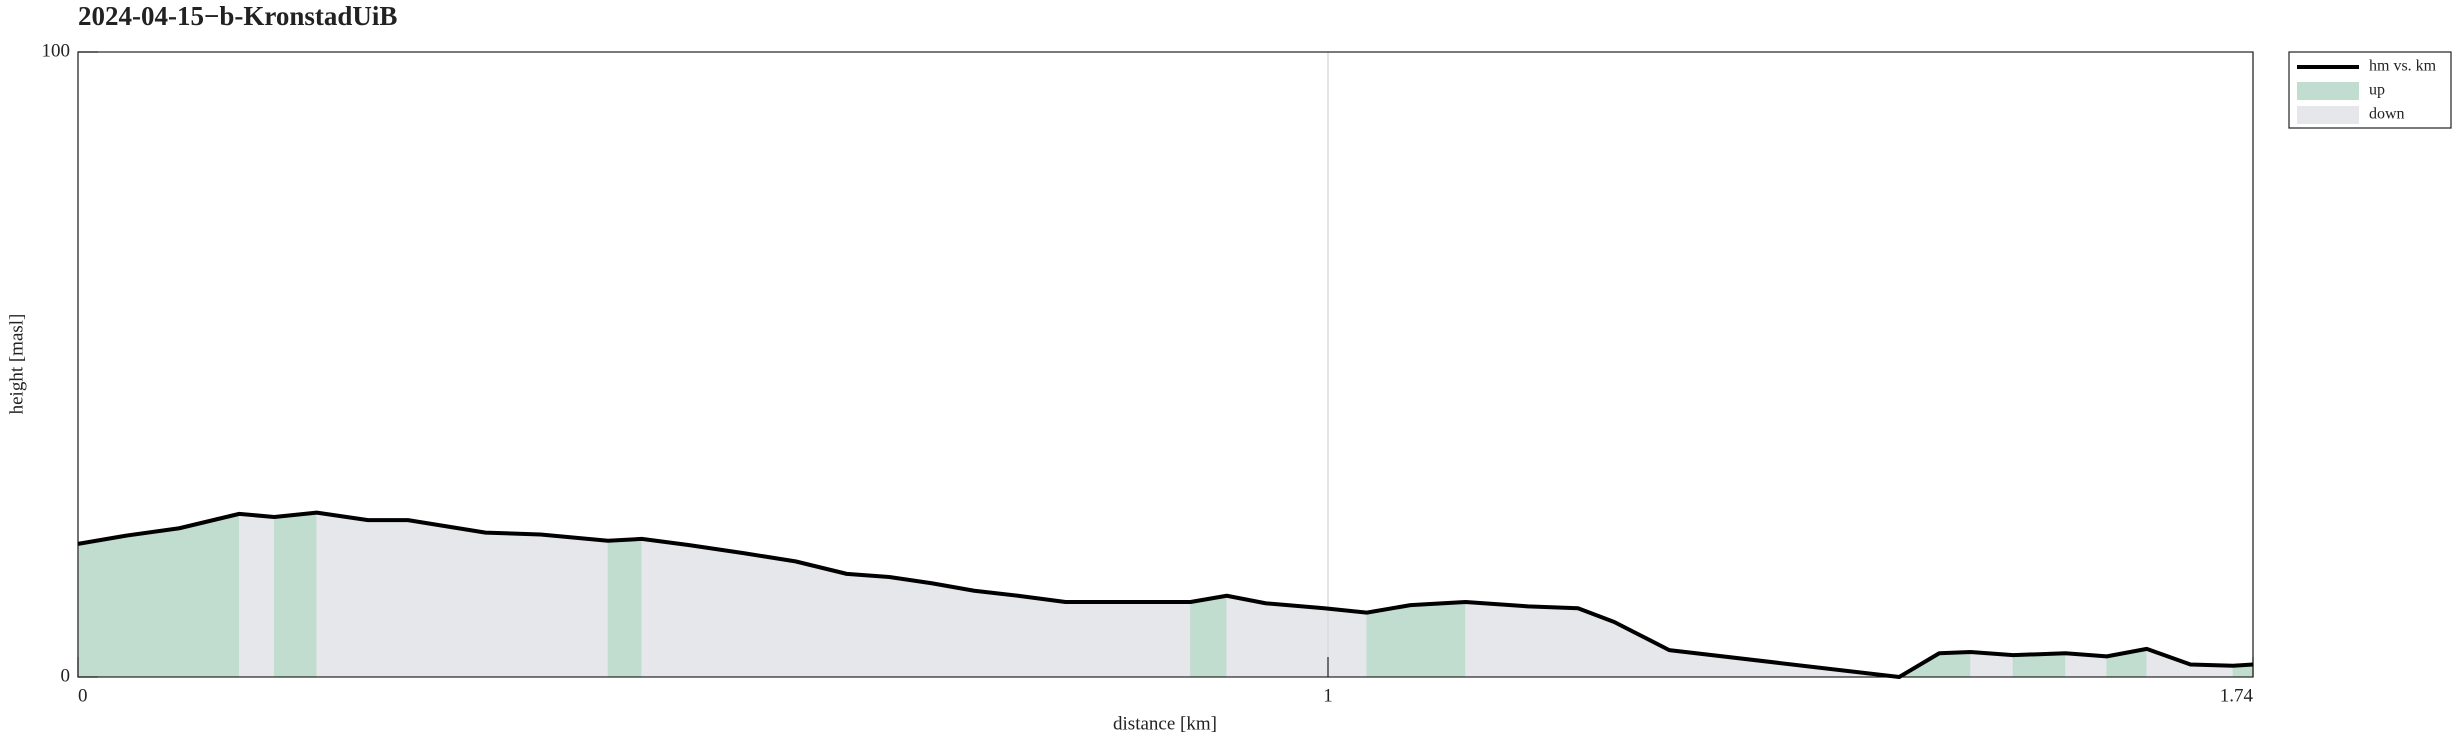  Describe the element at coordinates (2403, 66) in the screenshot. I see `legend-label: hm vs. km` at that location.